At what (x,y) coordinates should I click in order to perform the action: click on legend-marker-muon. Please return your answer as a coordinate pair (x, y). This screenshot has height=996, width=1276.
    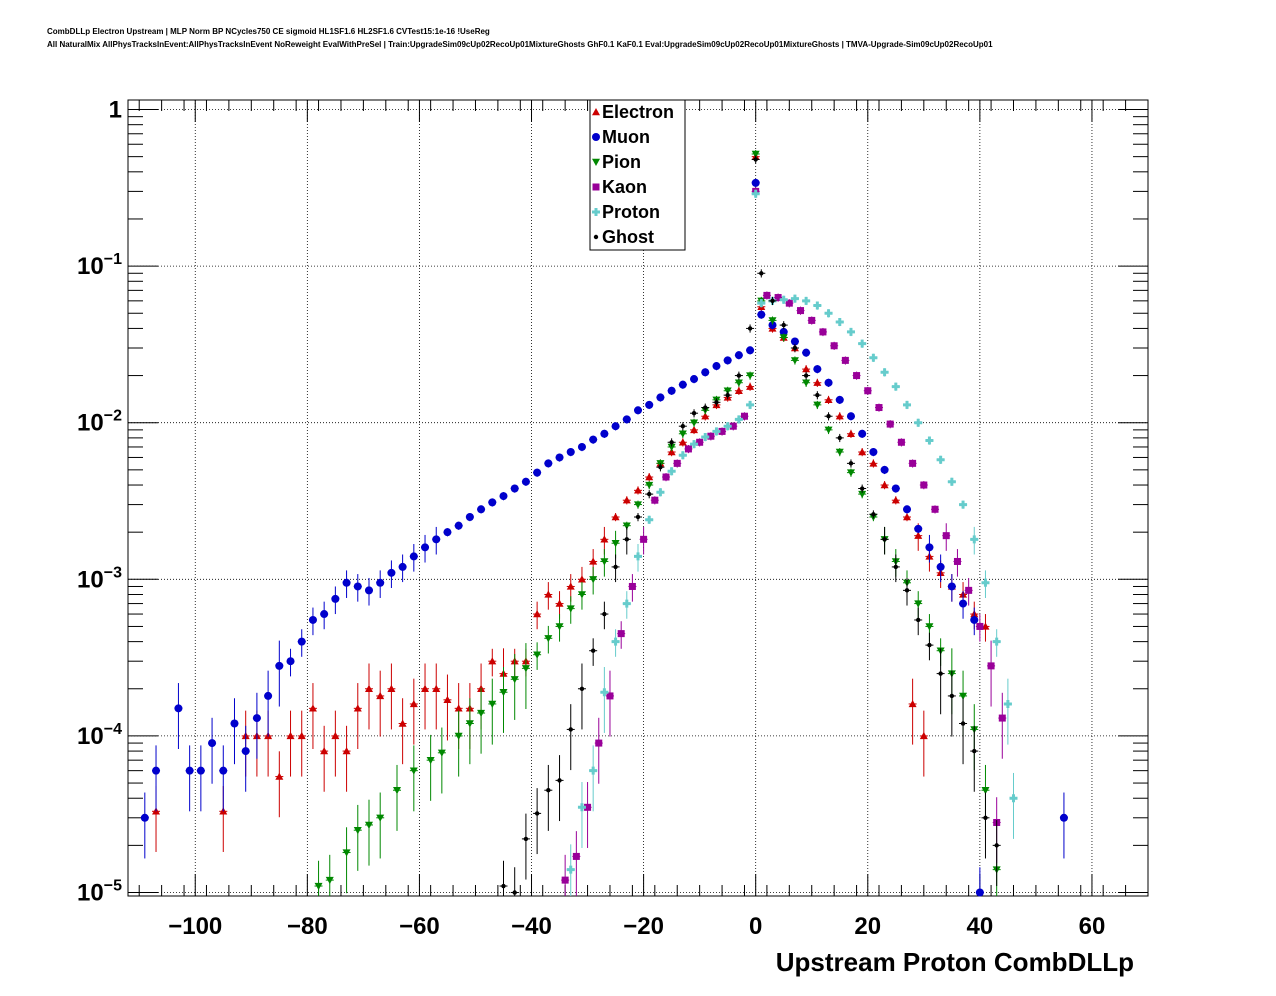
    Looking at the image, I should click on (596, 137).